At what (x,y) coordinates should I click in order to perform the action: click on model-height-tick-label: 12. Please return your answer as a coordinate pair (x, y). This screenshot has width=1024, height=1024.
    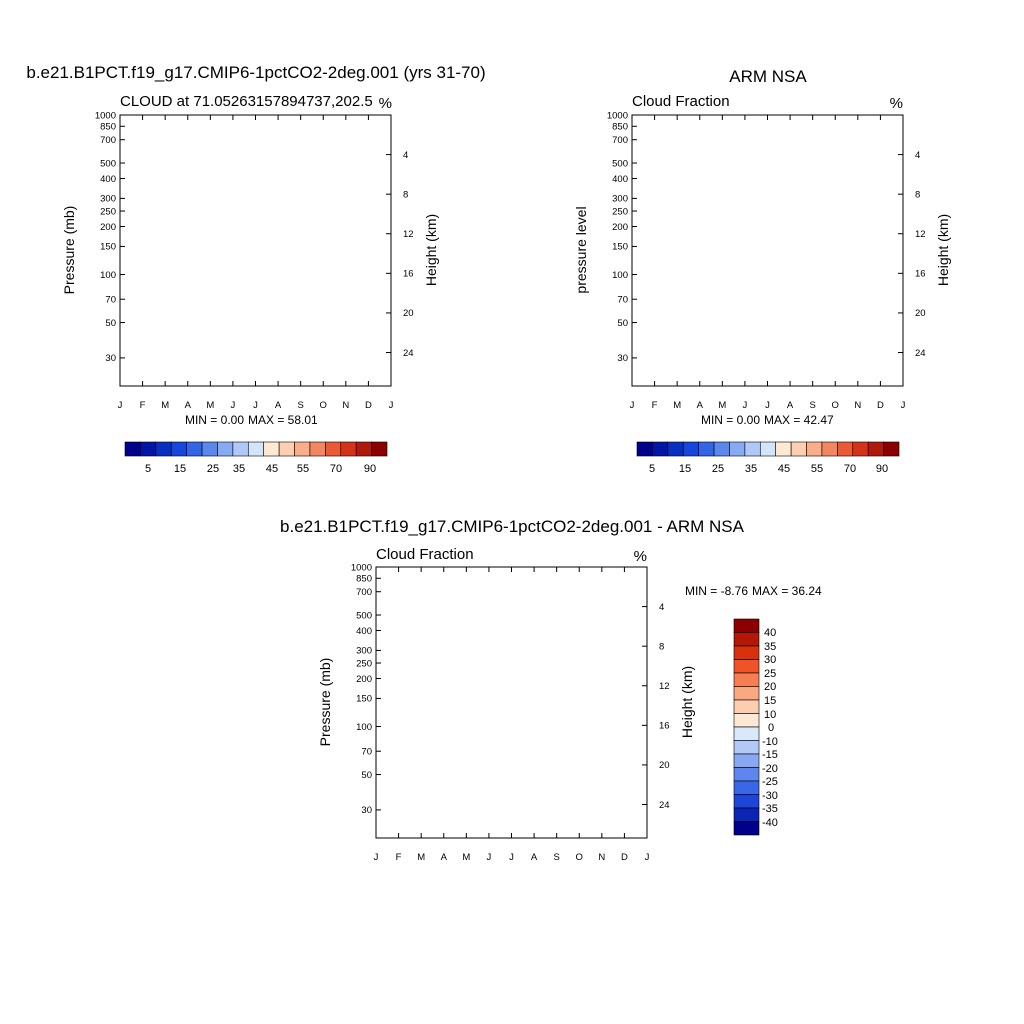
    Looking at the image, I should click on (408, 234).